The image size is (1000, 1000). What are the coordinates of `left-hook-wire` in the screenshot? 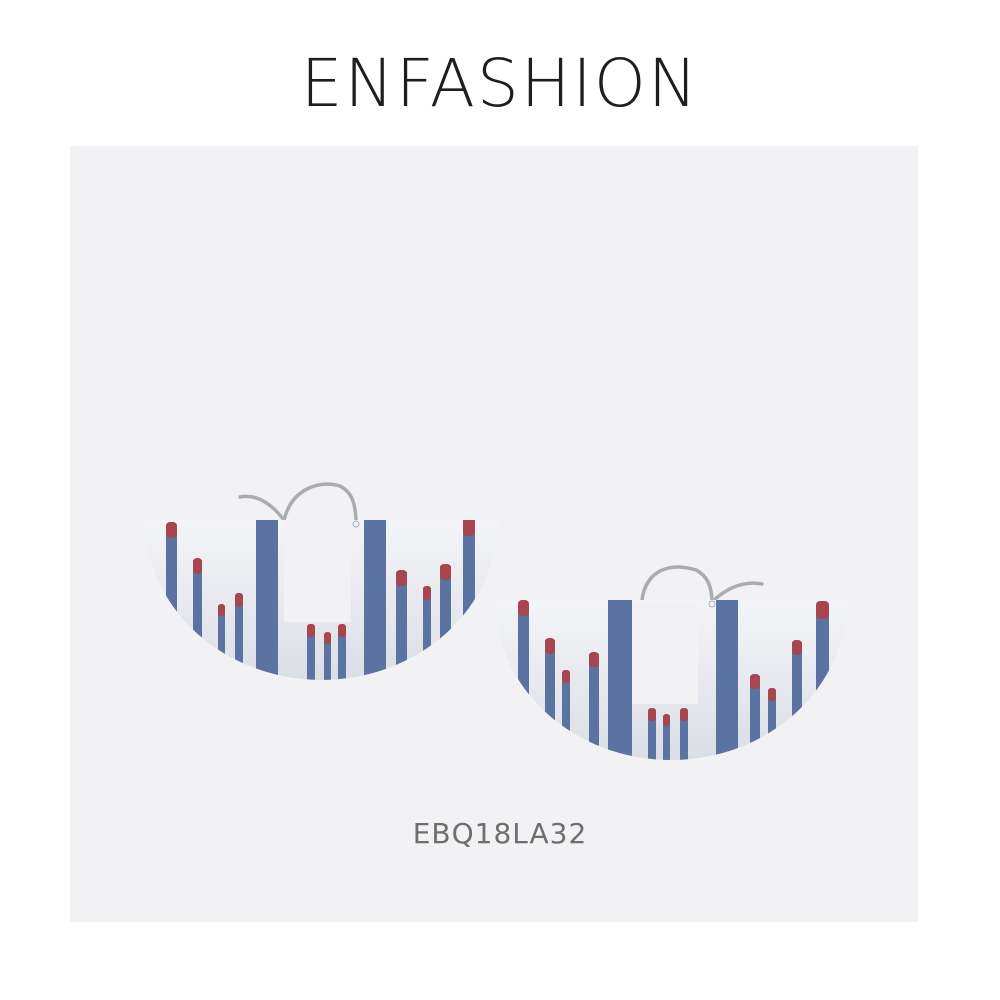 It's located at (298, 504).